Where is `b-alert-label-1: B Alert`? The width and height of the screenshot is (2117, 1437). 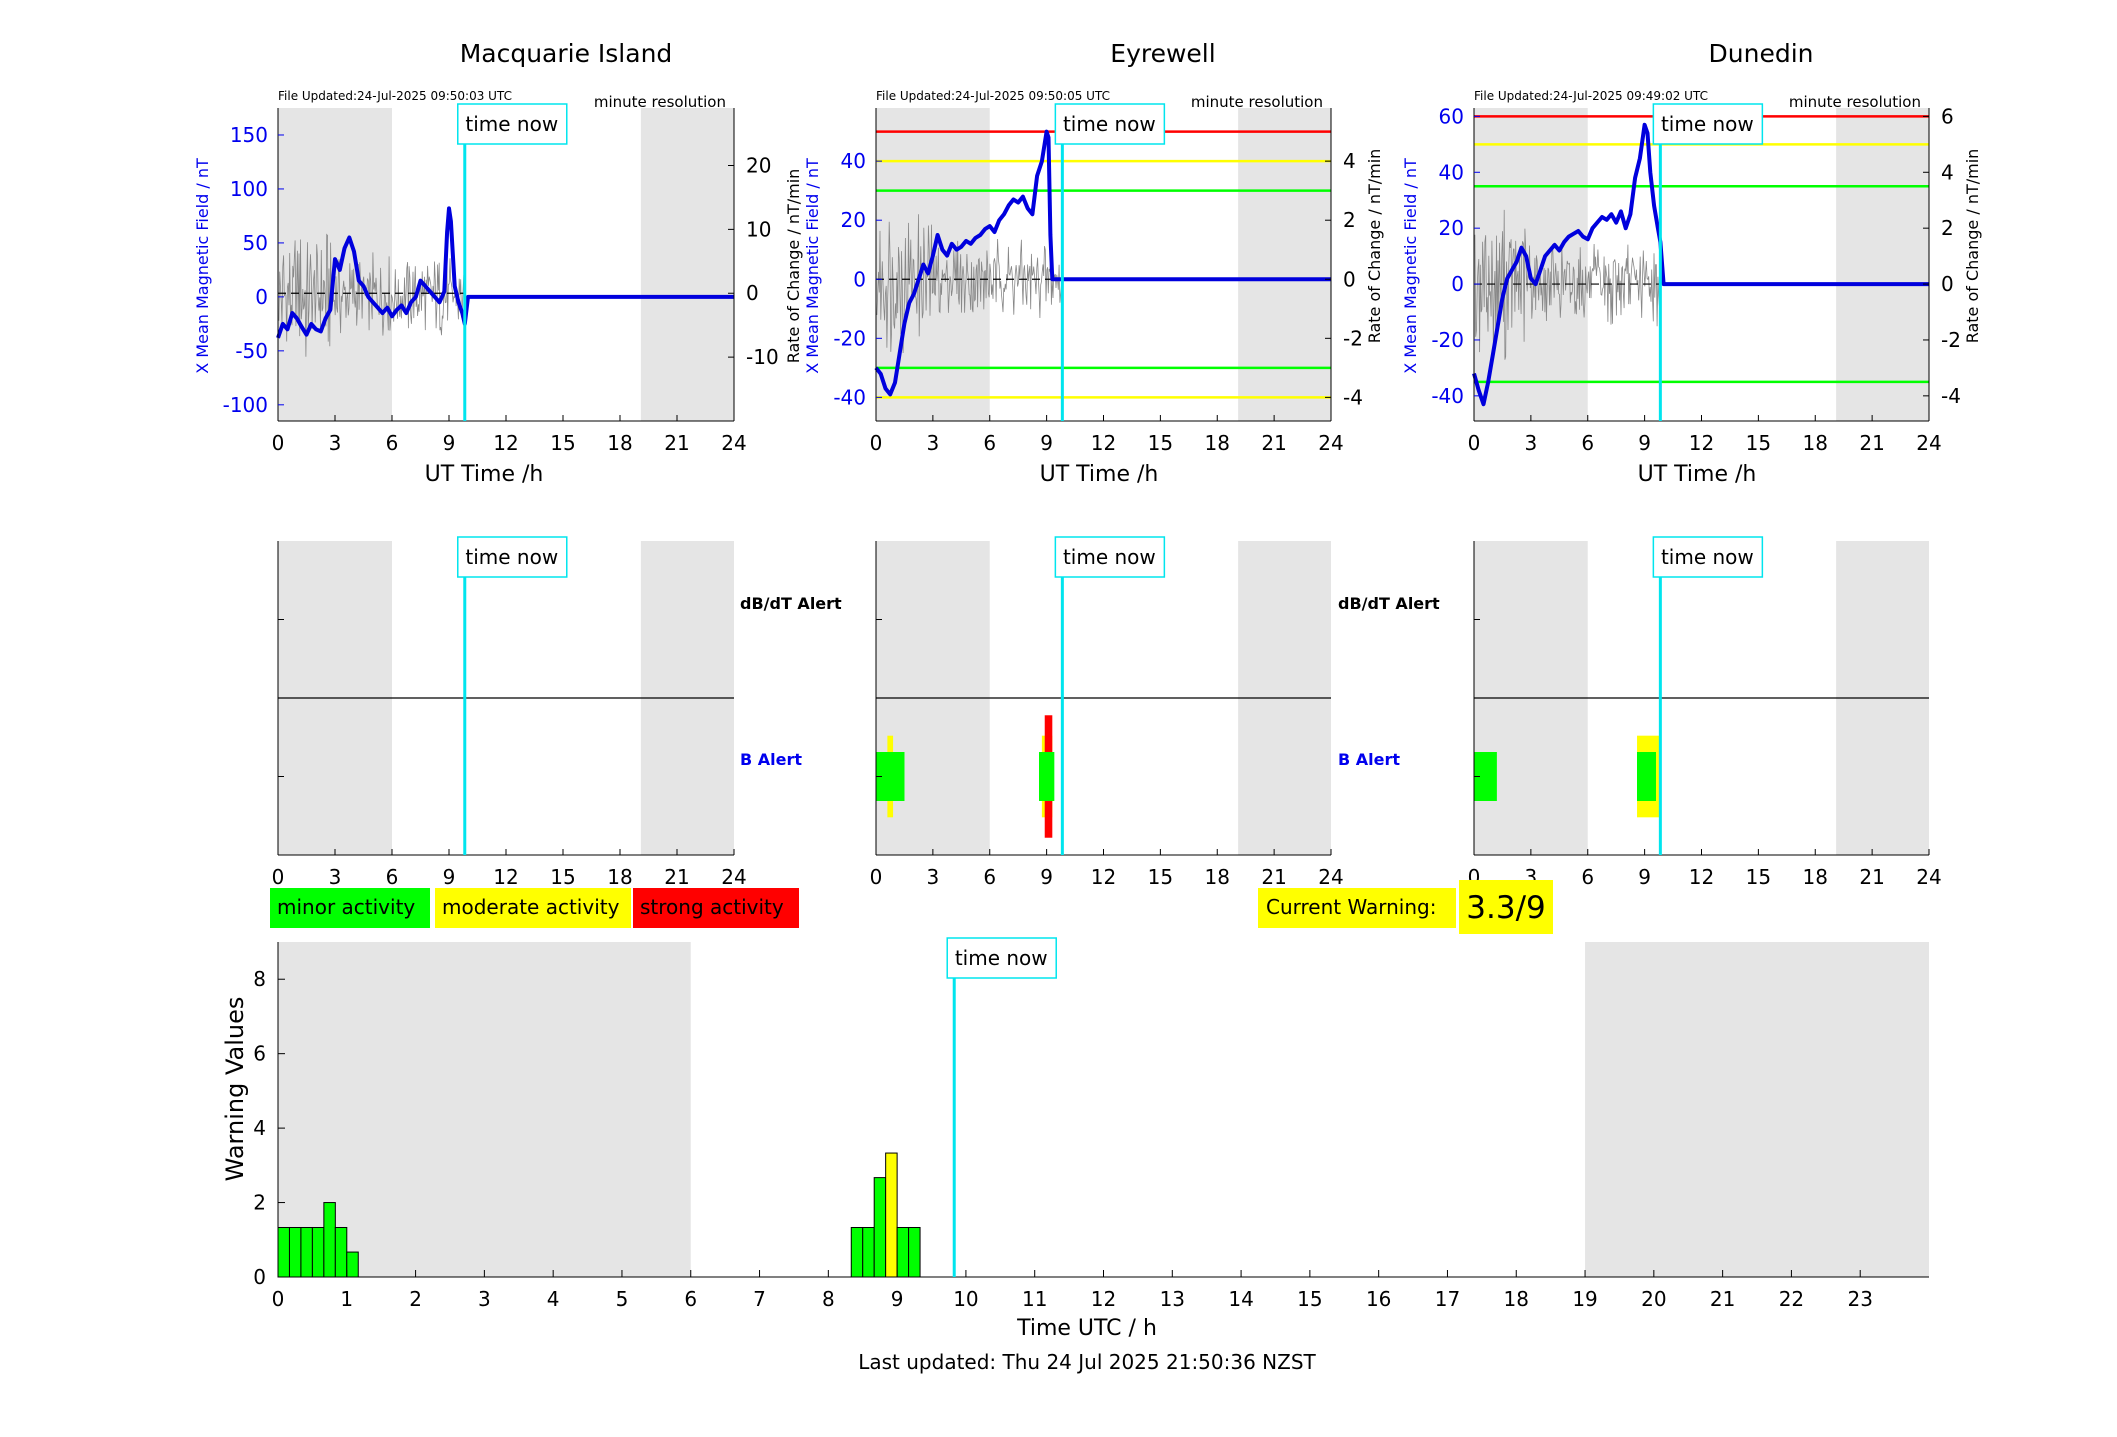 b-alert-label-1: B Alert is located at coordinates (771, 759).